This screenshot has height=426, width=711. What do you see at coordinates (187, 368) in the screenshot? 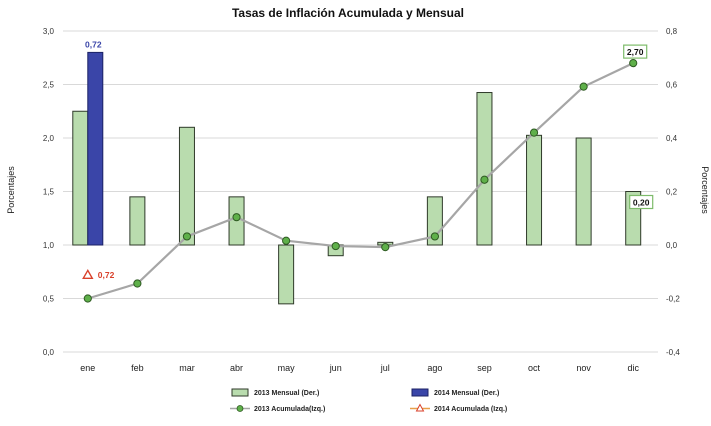
I see `x-tick-label: mar` at bounding box center [187, 368].